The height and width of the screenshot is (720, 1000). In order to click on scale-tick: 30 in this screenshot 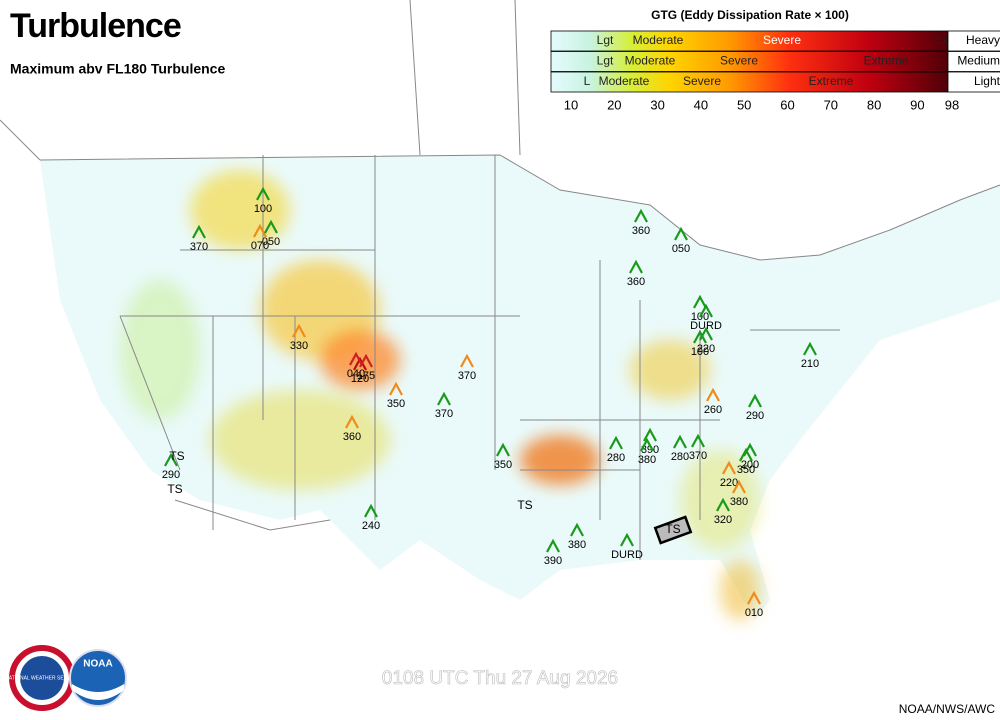, I will do `click(657, 104)`.